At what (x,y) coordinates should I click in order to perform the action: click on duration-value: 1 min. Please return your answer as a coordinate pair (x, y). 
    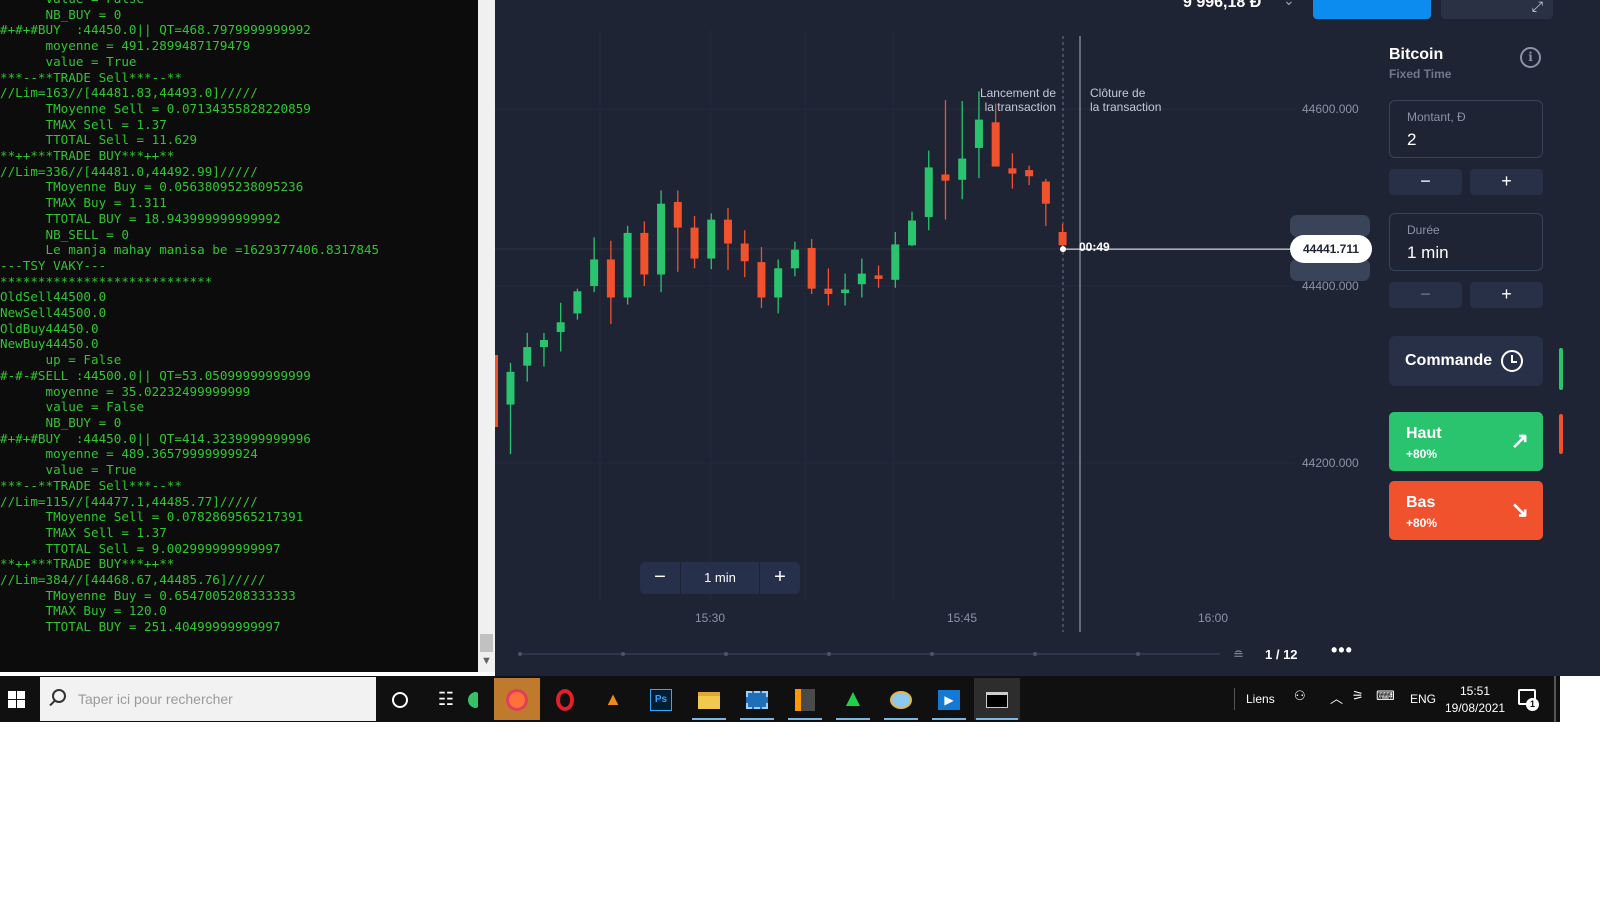
    Looking at the image, I should click on (1428, 252).